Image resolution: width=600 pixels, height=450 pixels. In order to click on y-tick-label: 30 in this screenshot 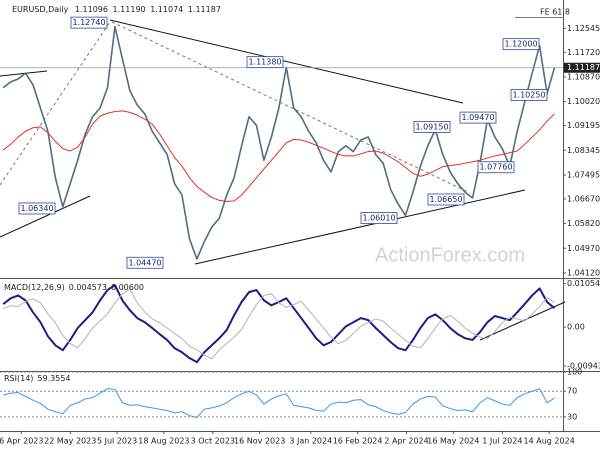, I will do `click(572, 416)`.